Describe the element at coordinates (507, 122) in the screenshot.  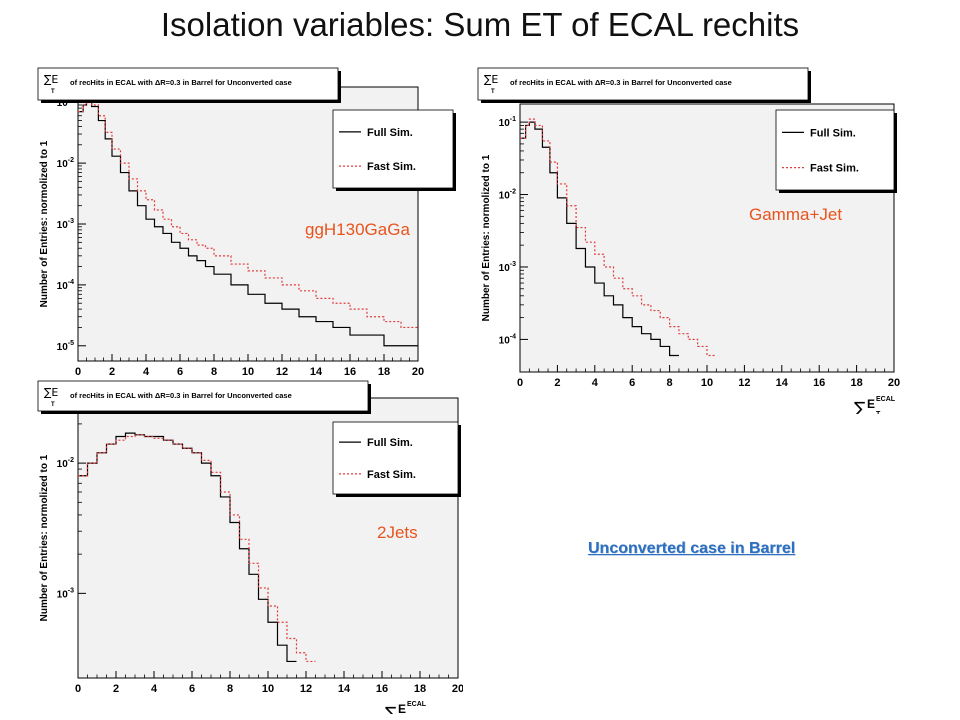
I see `y-tick-label: 10⁻¹` at that location.